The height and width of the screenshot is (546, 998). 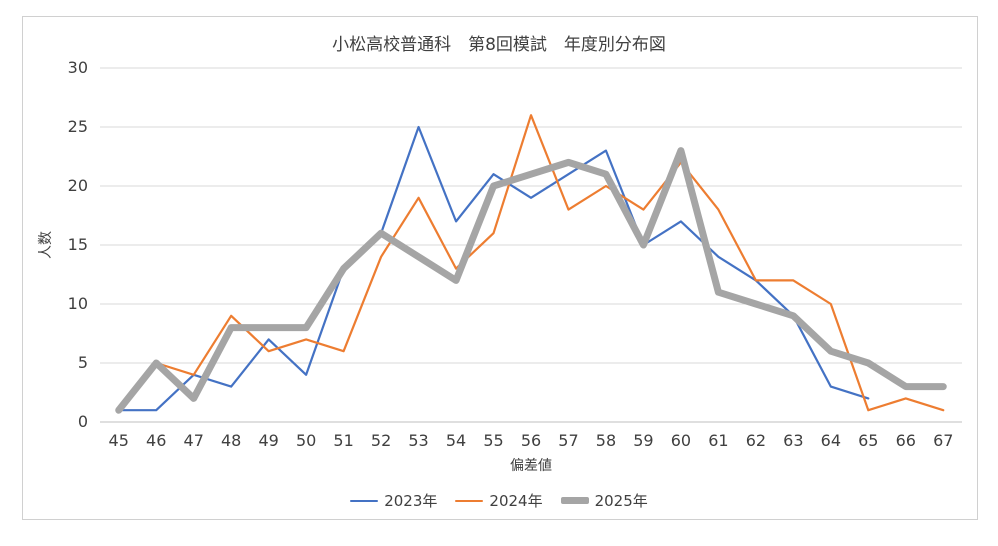 What do you see at coordinates (906, 440) in the screenshot?
I see `x-tick-label: 66` at bounding box center [906, 440].